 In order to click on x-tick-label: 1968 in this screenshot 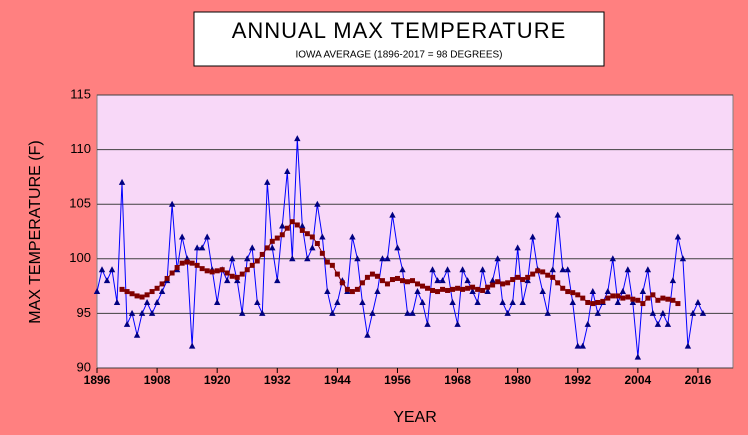, I will do `click(457, 380)`.